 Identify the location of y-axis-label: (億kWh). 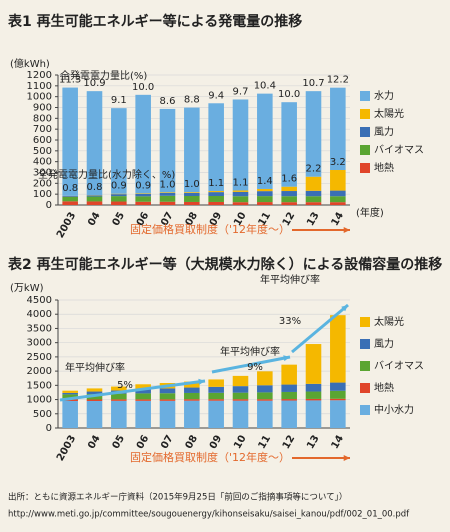
(30, 63).